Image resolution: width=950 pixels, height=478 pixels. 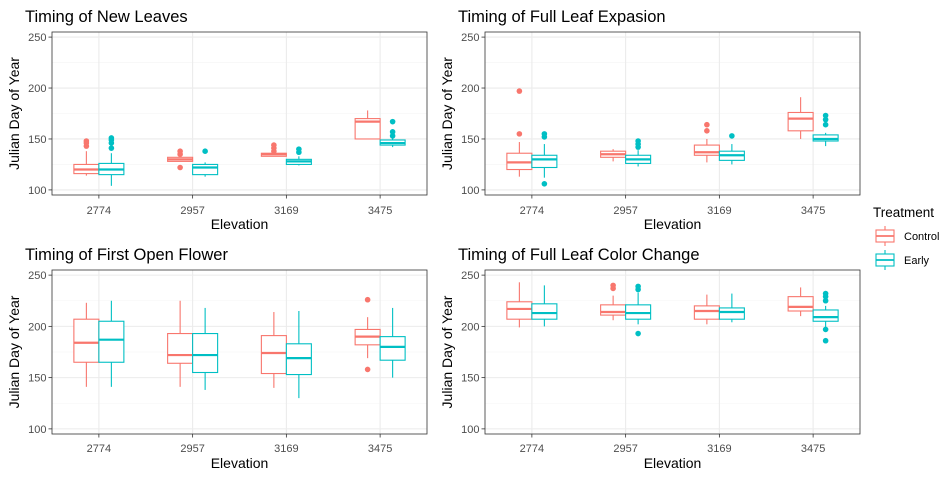 I want to click on legend-label: Early, so click(x=917, y=261).